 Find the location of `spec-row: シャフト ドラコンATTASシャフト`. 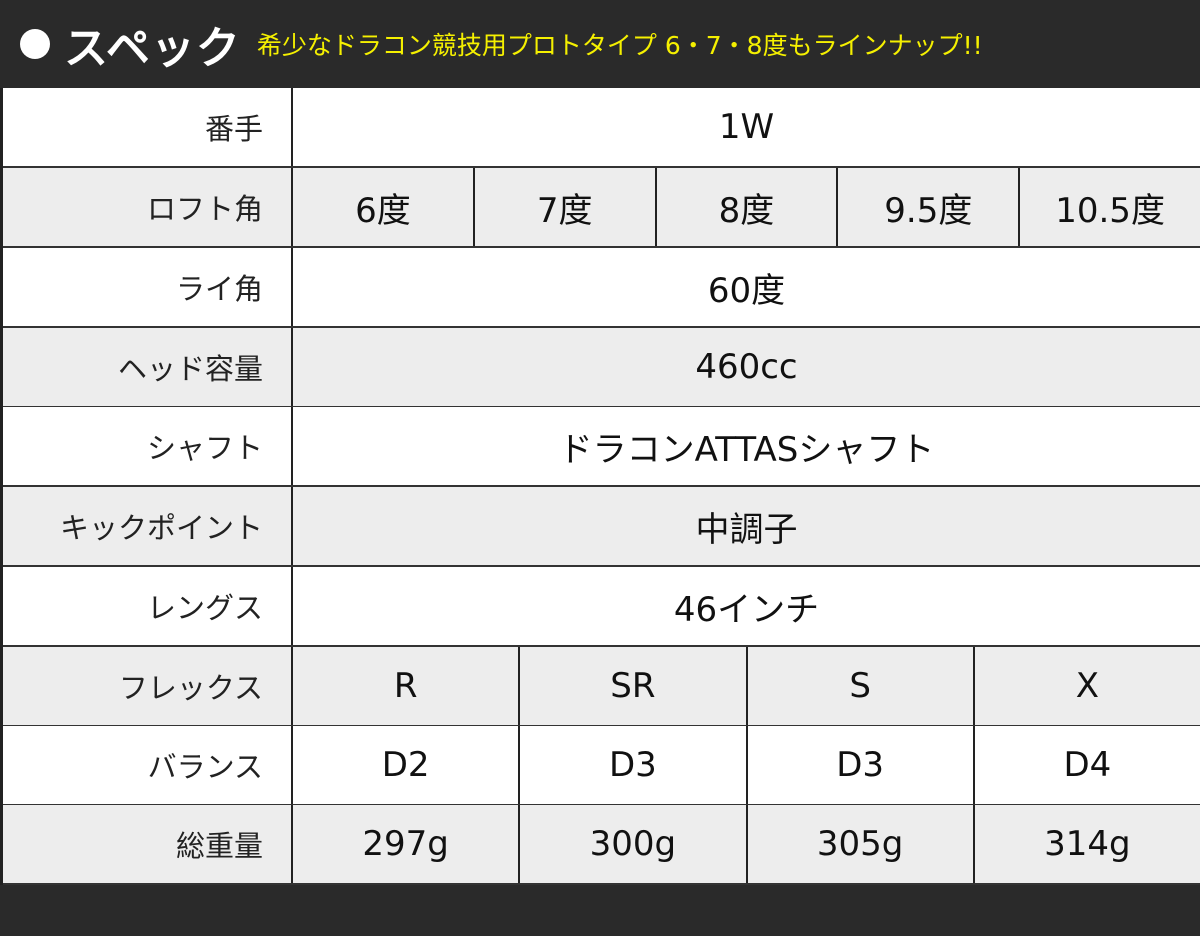

spec-row: シャフト ドラコンATTASシャフト is located at coordinates (601, 447).